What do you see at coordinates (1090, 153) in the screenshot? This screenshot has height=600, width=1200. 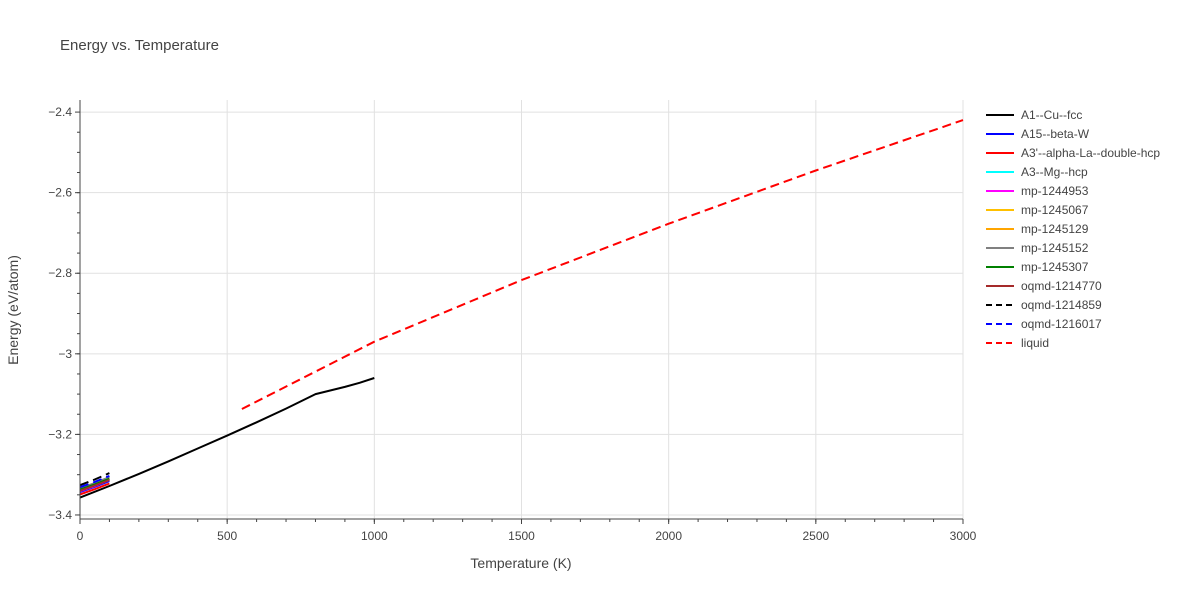 I see `legend-label-2: A3'--alpha-La--double-hcp` at bounding box center [1090, 153].